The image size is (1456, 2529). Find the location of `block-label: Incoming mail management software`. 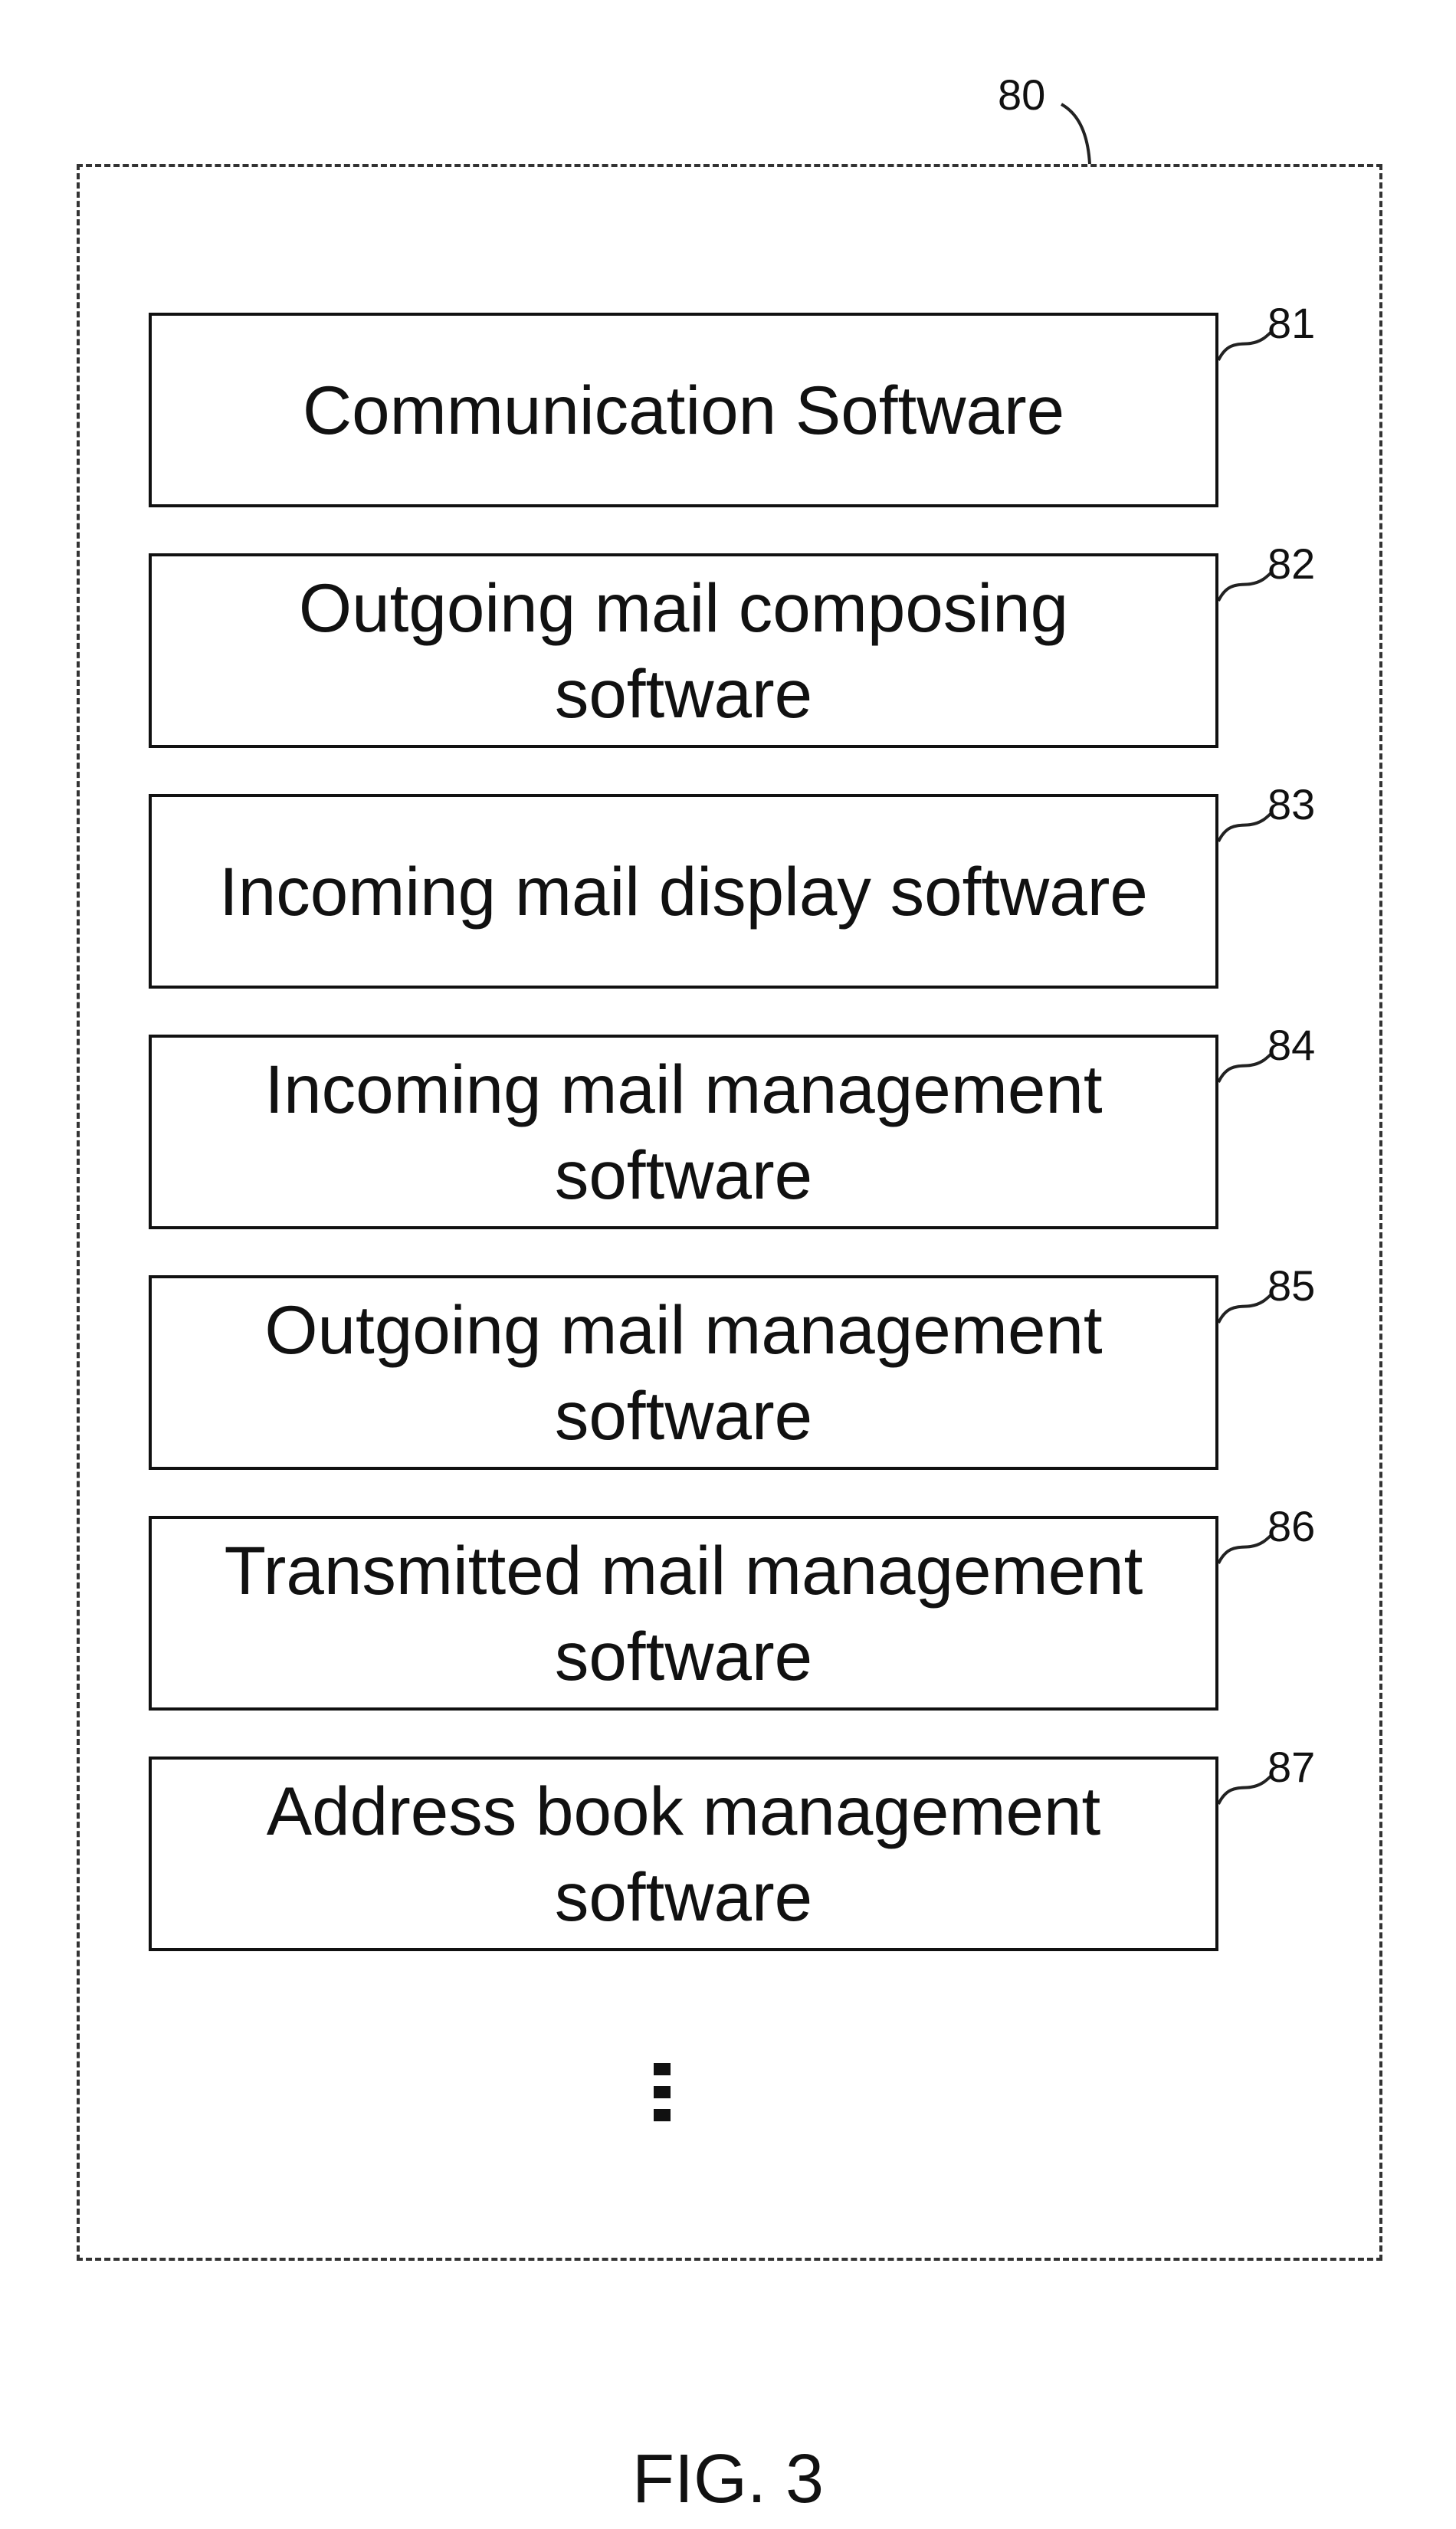

block-label: Incoming mail management software is located at coordinates (683, 1132).